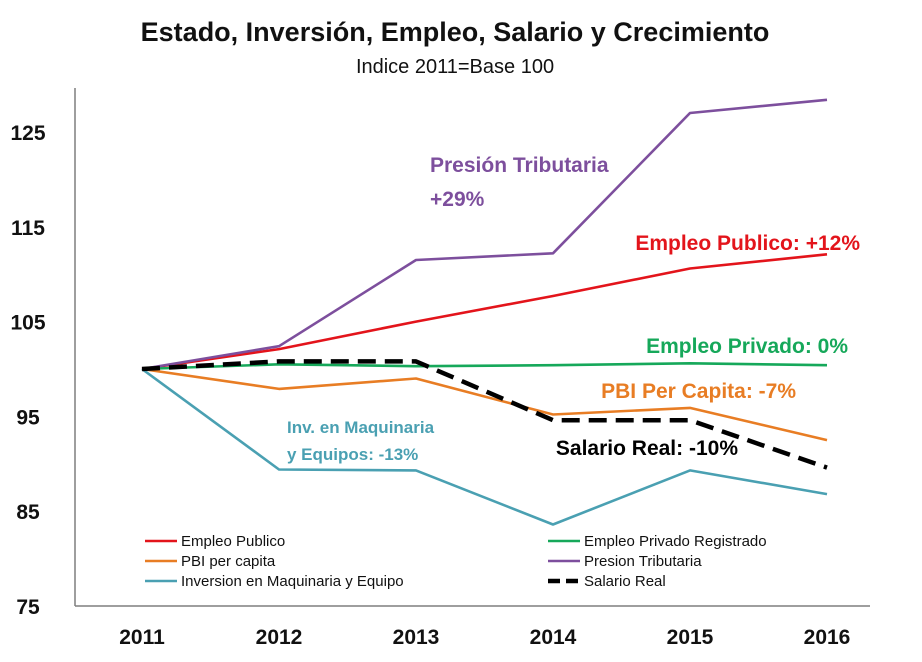 The image size is (922, 662). Describe the element at coordinates (28, 512) in the screenshot. I see `y-tick-label: 85` at that location.